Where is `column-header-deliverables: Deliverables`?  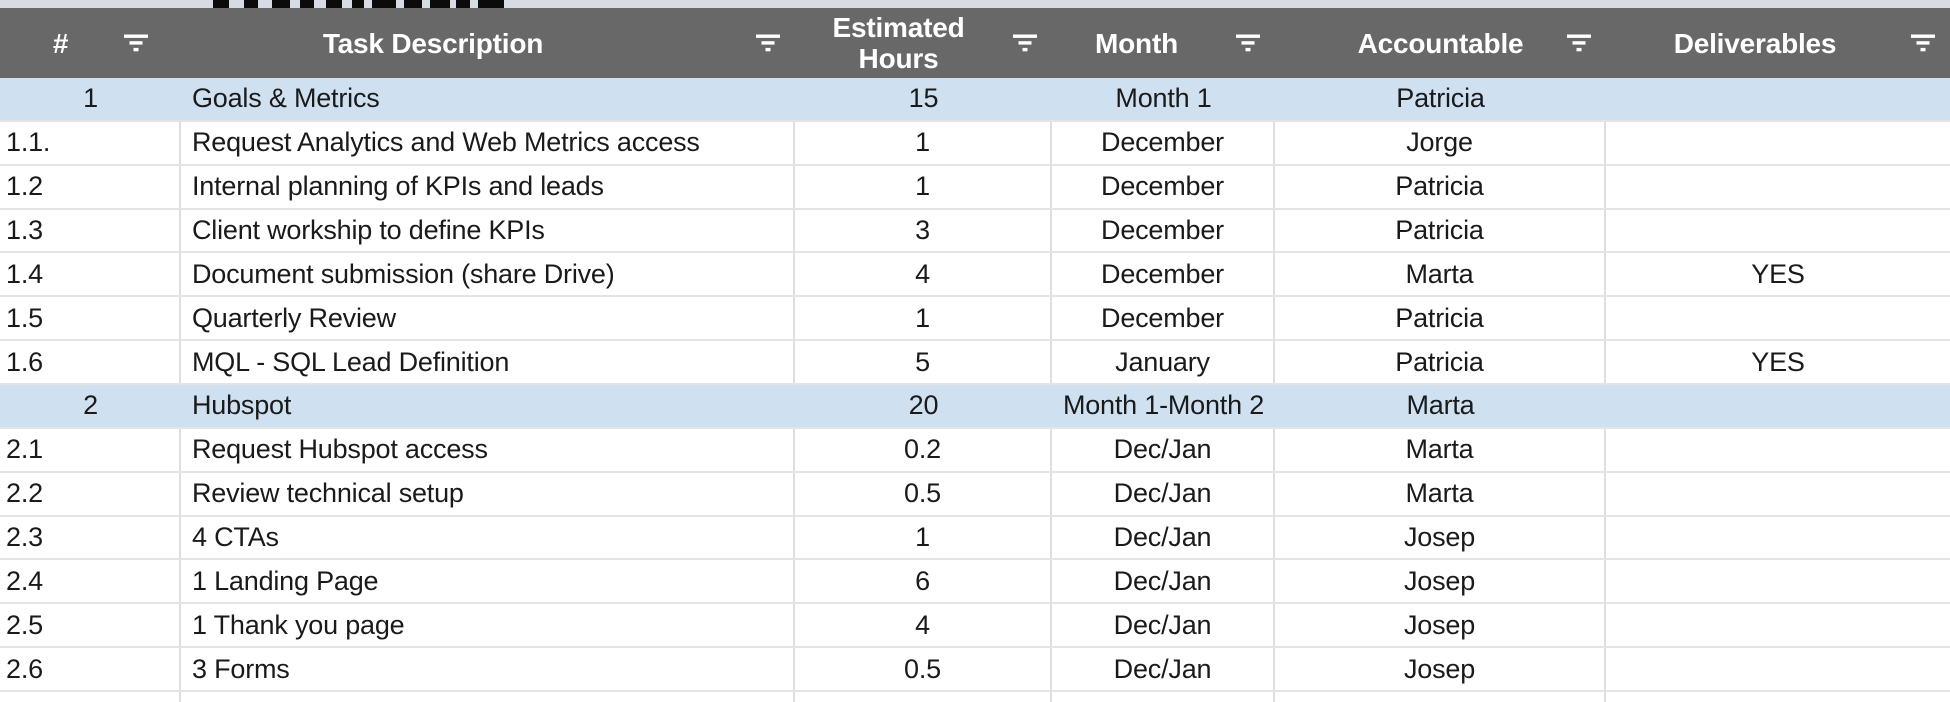
column-header-deliverables: Deliverables is located at coordinates (1778, 43).